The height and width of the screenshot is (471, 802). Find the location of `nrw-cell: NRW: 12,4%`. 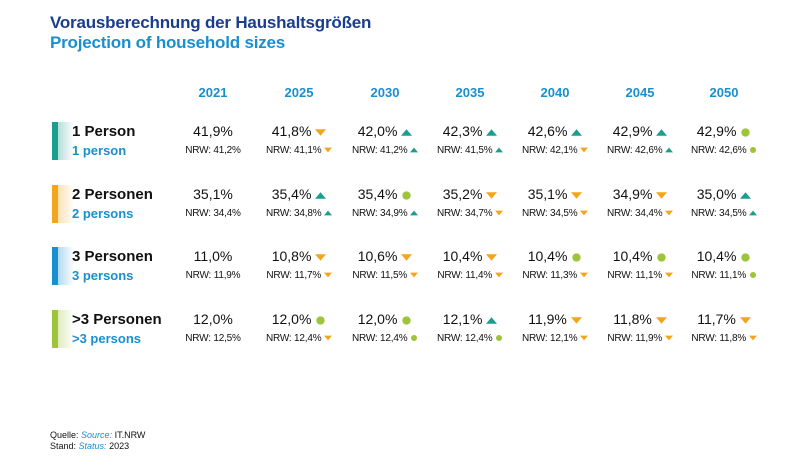

nrw-cell: NRW: 12,4% is located at coordinates (470, 338).